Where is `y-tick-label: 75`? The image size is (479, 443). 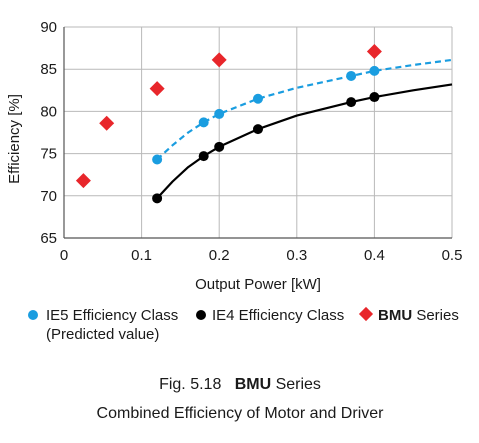
y-tick-label: 75 is located at coordinates (48, 154).